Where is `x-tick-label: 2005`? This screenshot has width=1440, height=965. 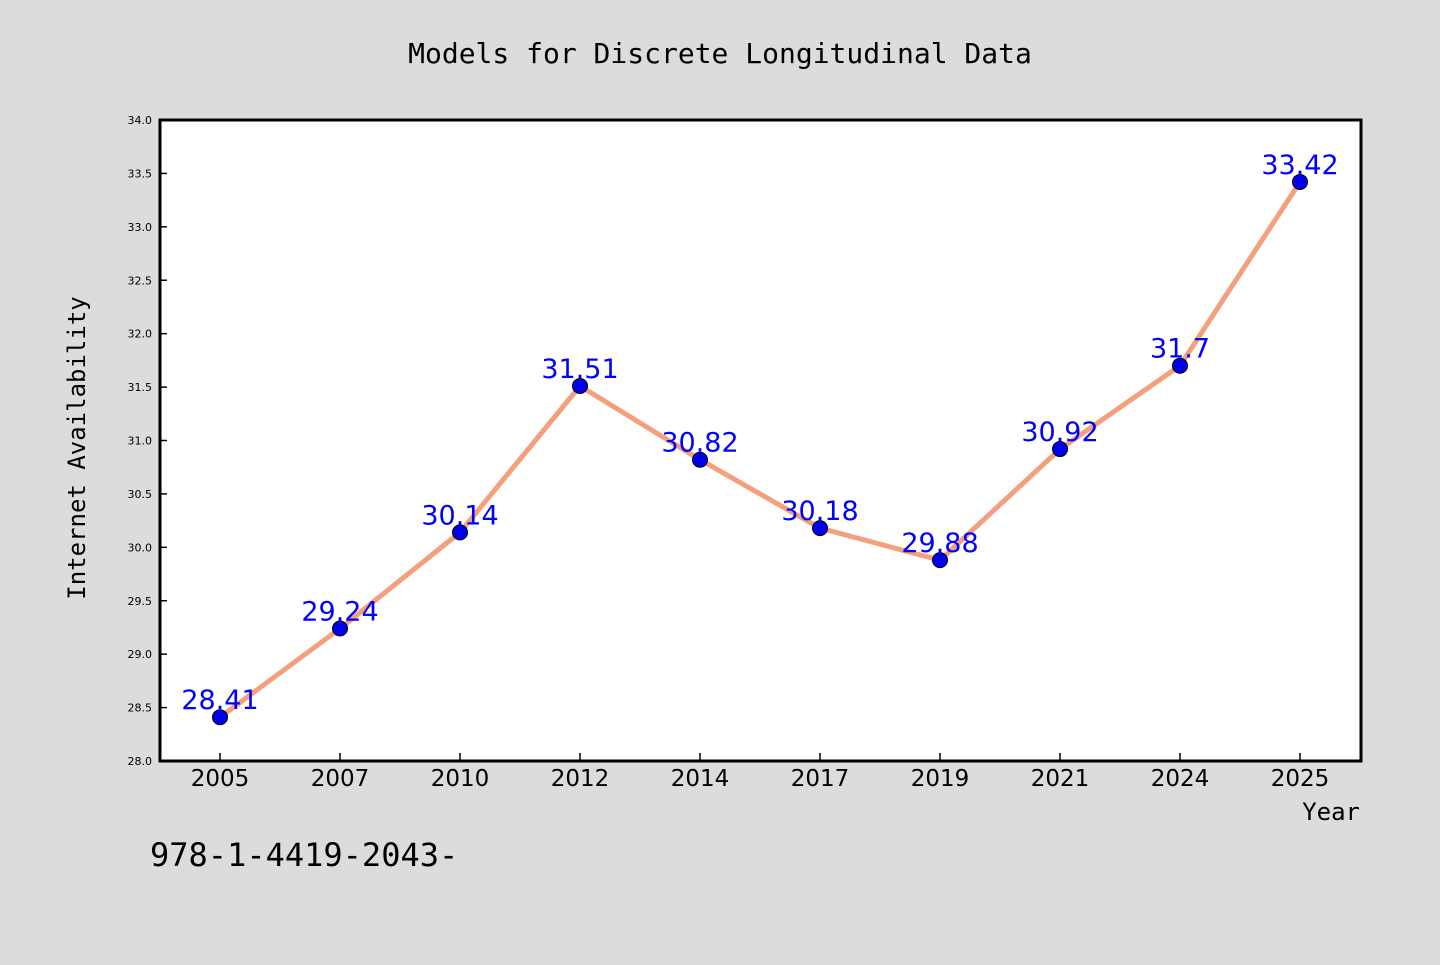 x-tick-label: 2005 is located at coordinates (220, 779).